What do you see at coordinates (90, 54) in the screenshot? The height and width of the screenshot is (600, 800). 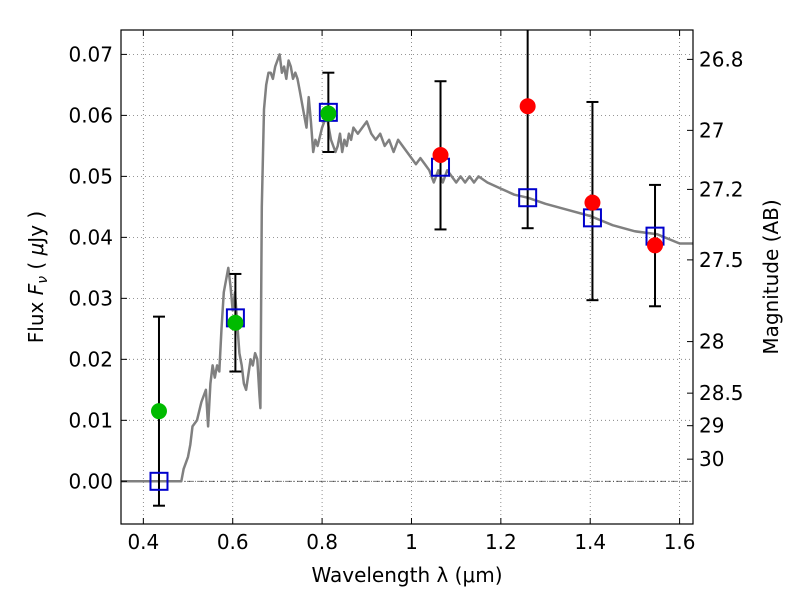 I see `y-tick-label: 0.07` at bounding box center [90, 54].